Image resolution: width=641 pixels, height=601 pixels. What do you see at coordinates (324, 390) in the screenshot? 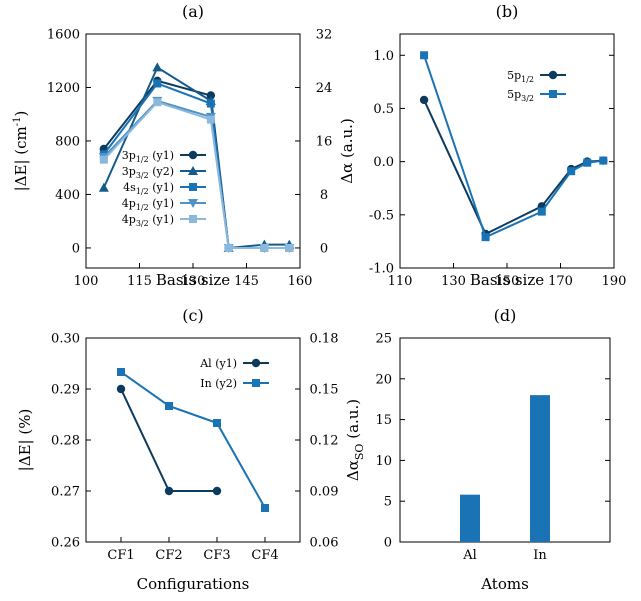
I see `panel-c-y2-tick-label: 0.15` at bounding box center [324, 390].